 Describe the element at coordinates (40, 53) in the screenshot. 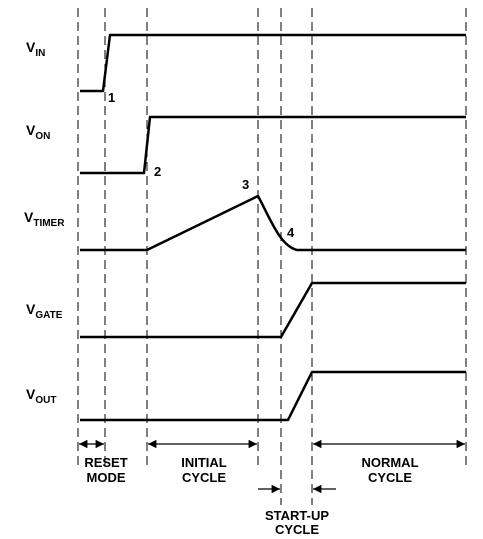

I see `label-sub: IN` at that location.